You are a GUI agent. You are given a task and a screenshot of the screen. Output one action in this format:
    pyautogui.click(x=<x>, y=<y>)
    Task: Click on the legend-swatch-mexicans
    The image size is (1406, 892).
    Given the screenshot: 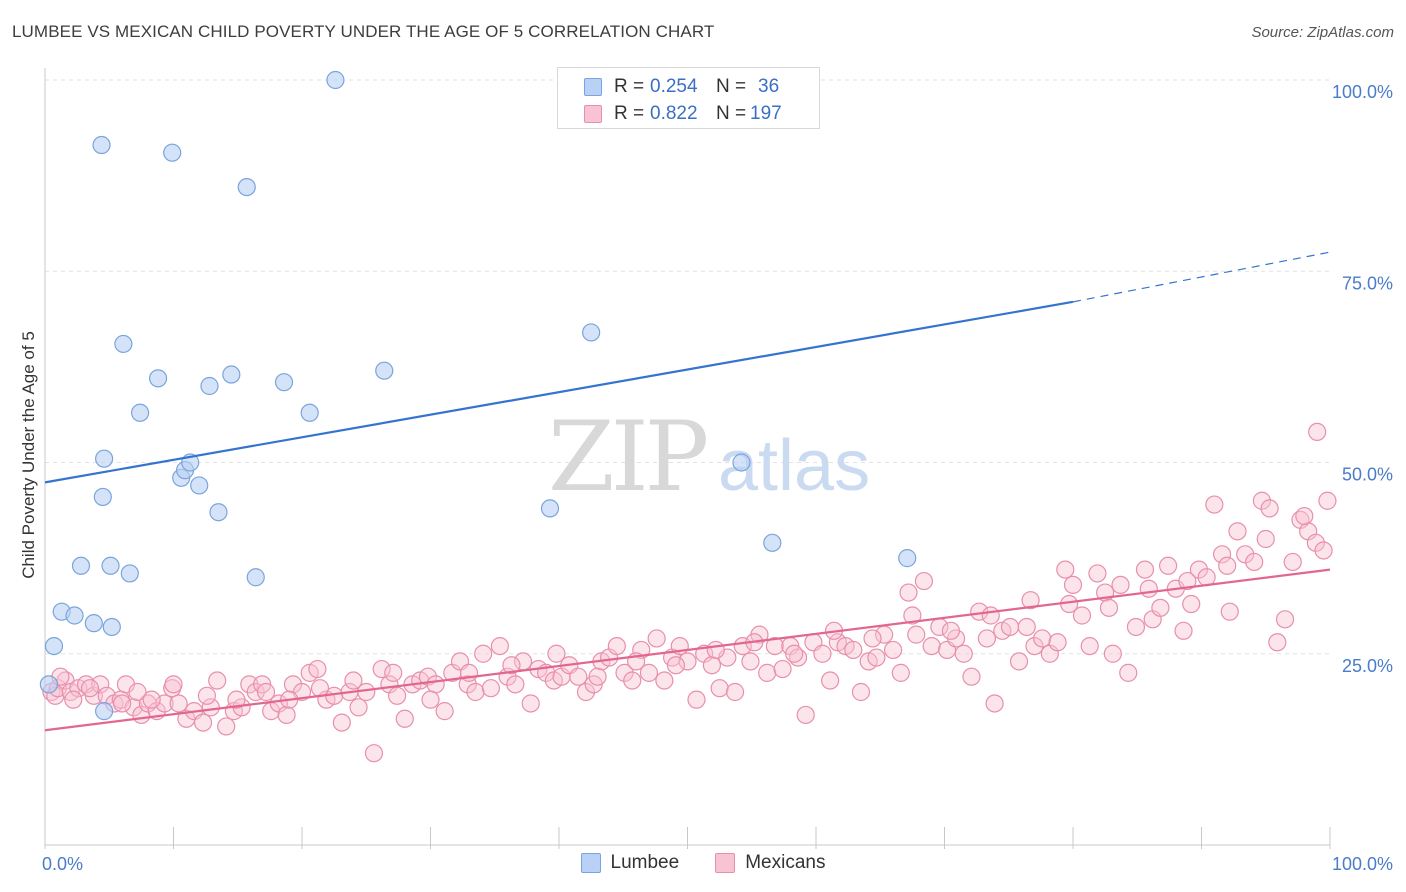 What is the action you would take?
    pyautogui.click(x=725, y=863)
    